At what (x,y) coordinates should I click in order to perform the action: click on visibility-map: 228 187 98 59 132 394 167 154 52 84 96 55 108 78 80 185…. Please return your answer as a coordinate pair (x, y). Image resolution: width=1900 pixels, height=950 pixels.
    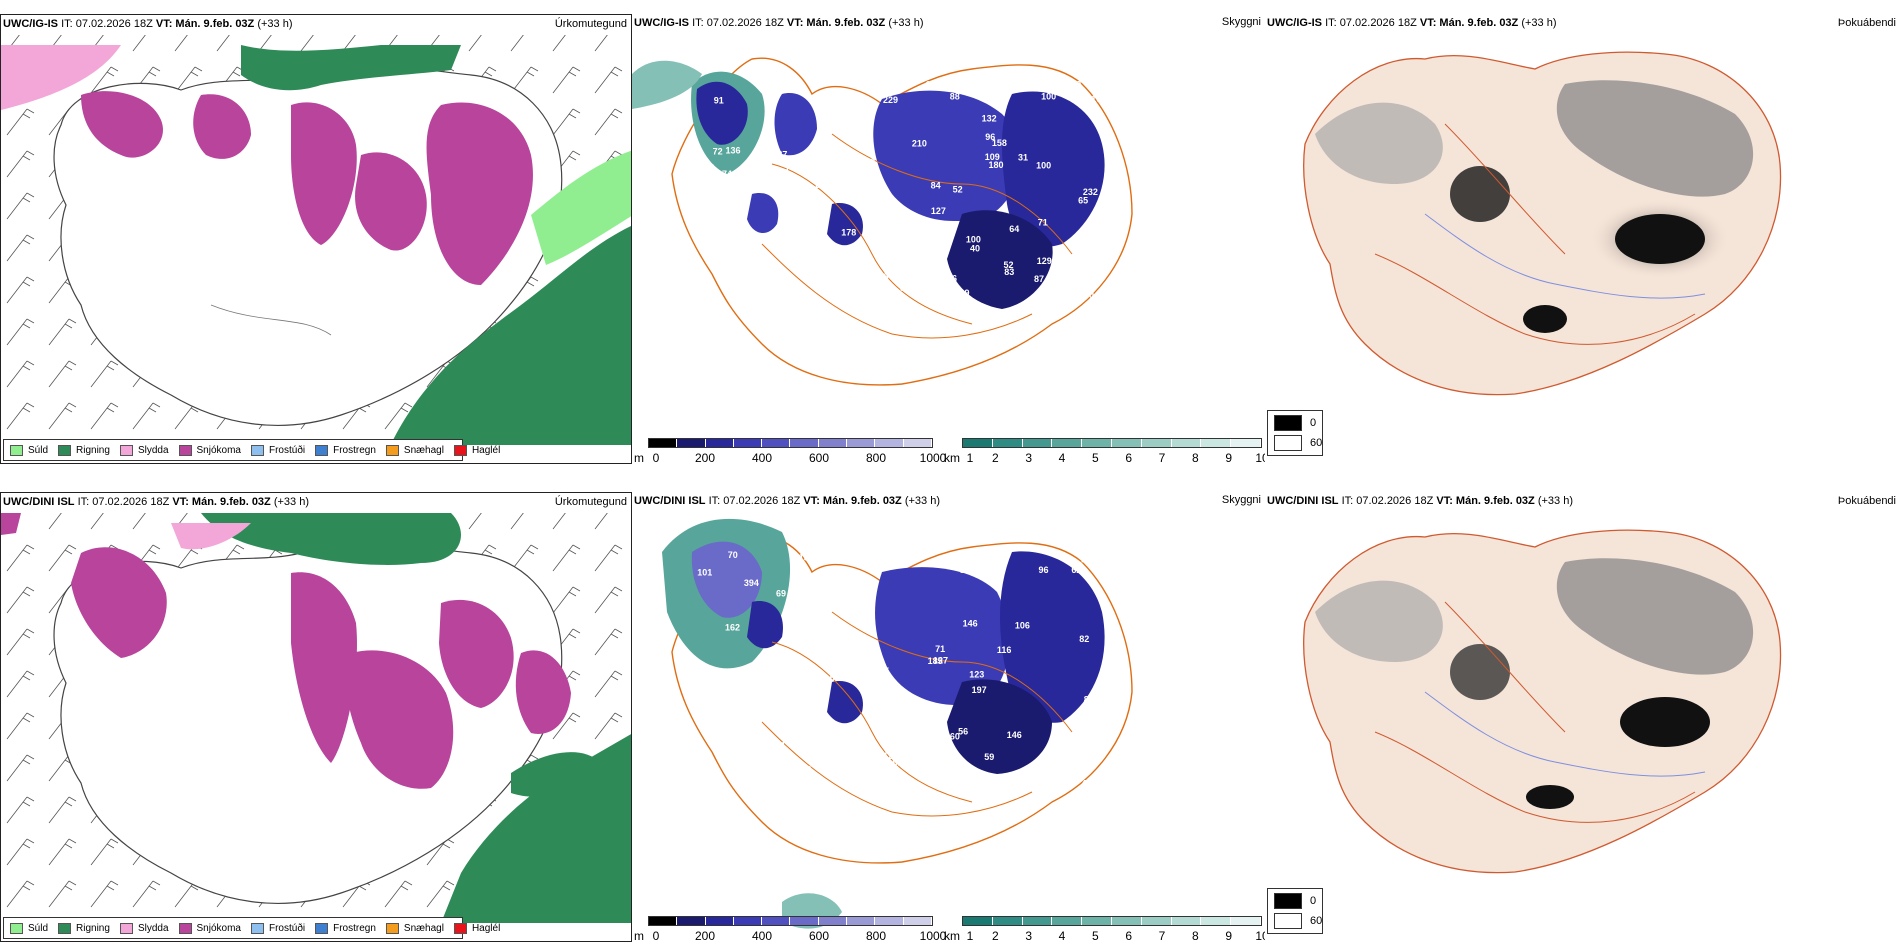
    Looking at the image, I should click on (897, 723).